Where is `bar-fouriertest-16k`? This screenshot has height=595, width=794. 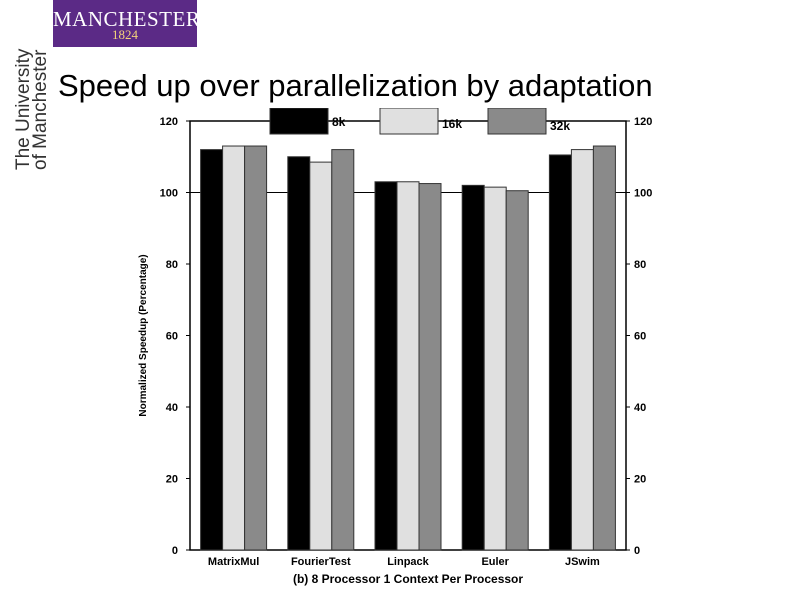
bar-fouriertest-16k is located at coordinates (321, 356).